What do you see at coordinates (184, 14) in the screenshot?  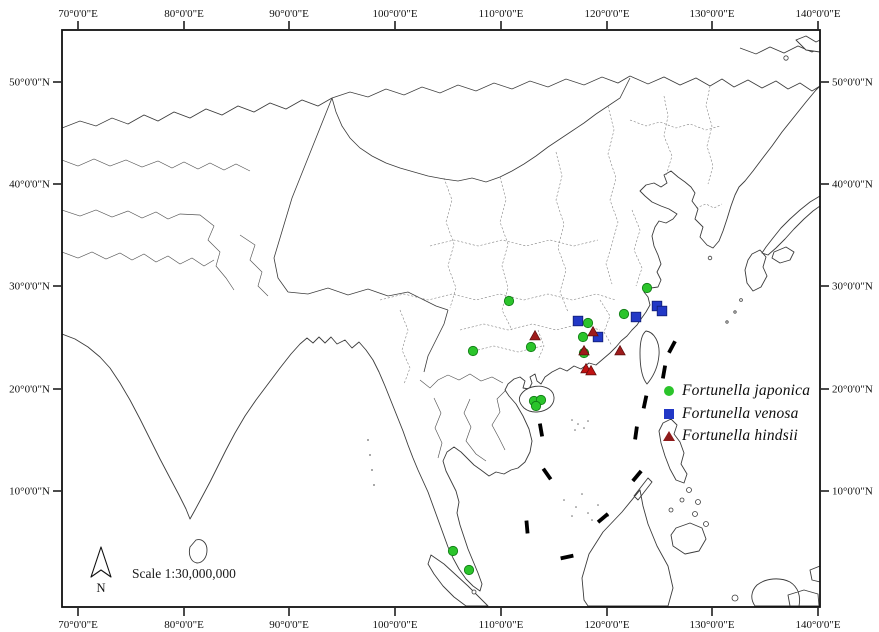 I see `lon-label-top: 80°0'0"E` at bounding box center [184, 14].